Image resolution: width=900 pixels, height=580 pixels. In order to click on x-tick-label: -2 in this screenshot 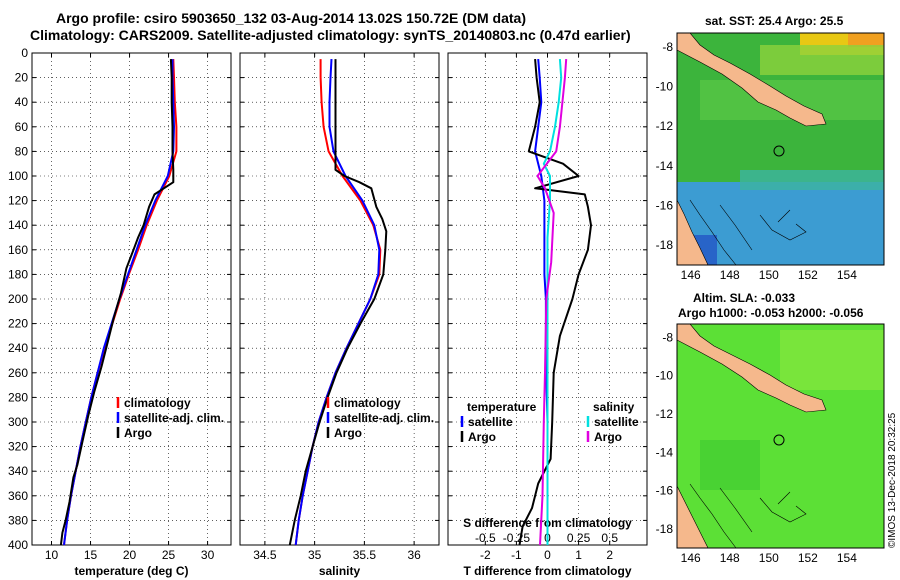, I will do `click(485, 555)`.